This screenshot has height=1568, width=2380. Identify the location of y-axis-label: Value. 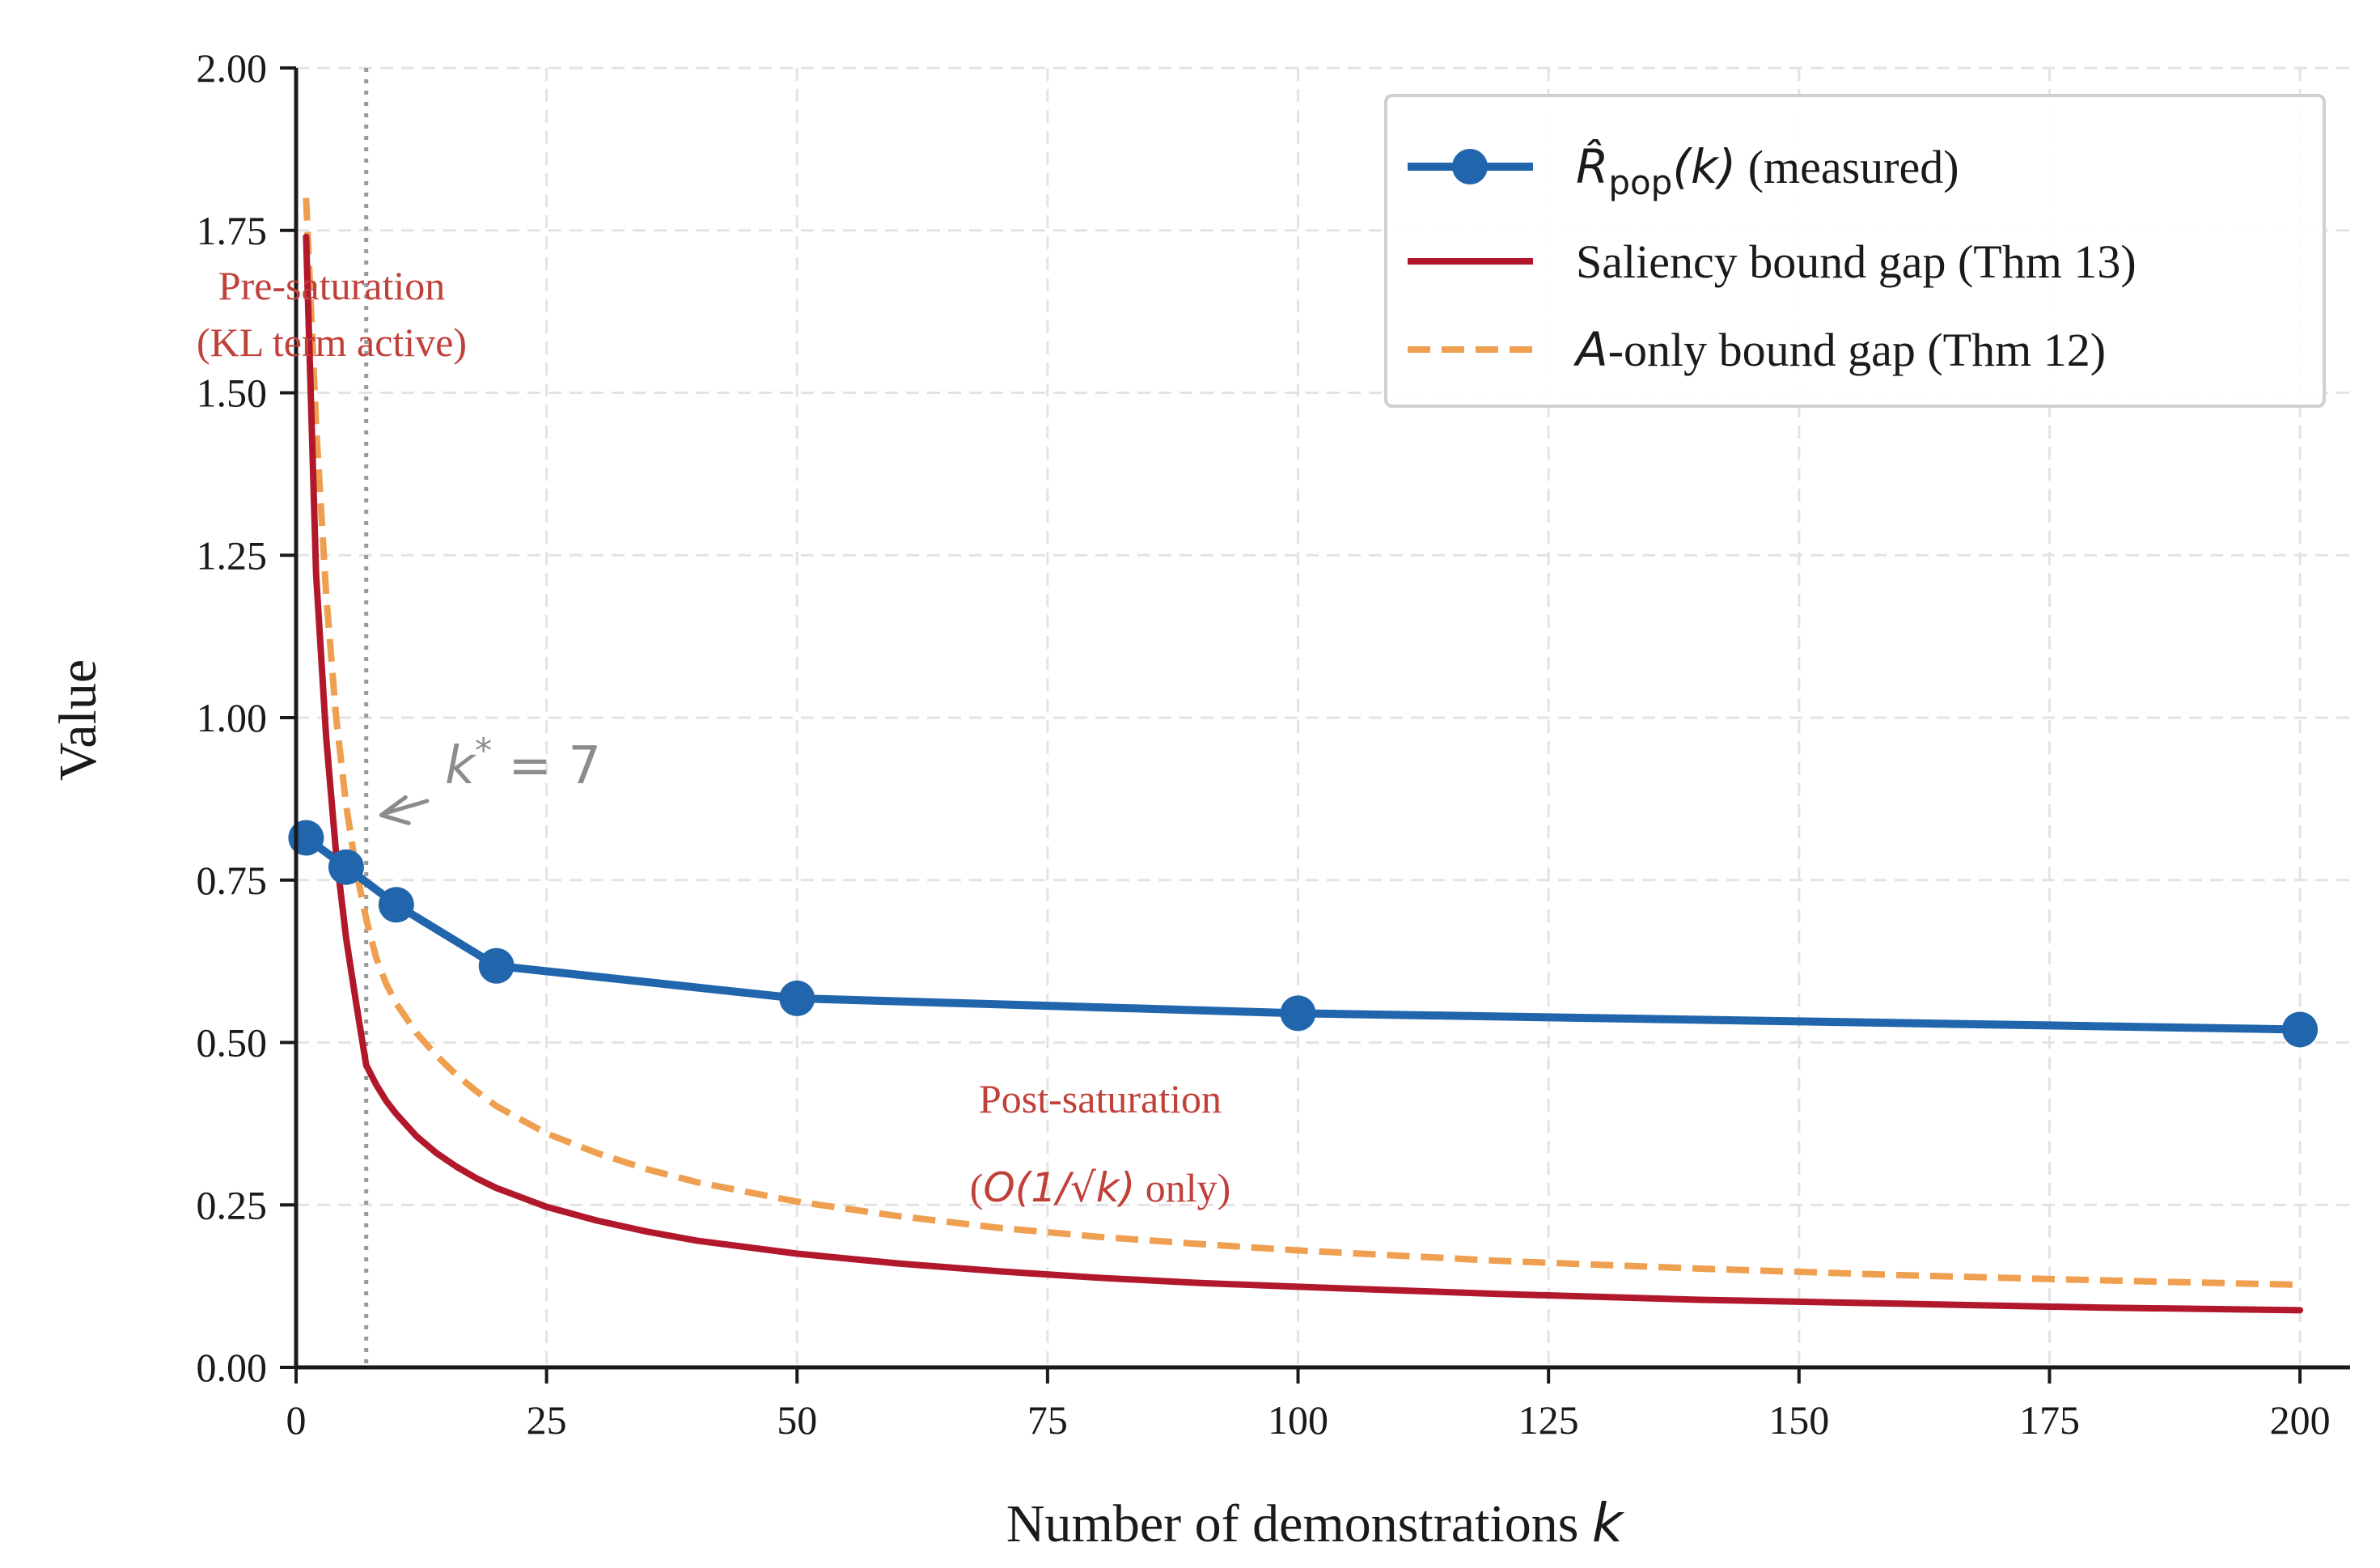
(78, 720).